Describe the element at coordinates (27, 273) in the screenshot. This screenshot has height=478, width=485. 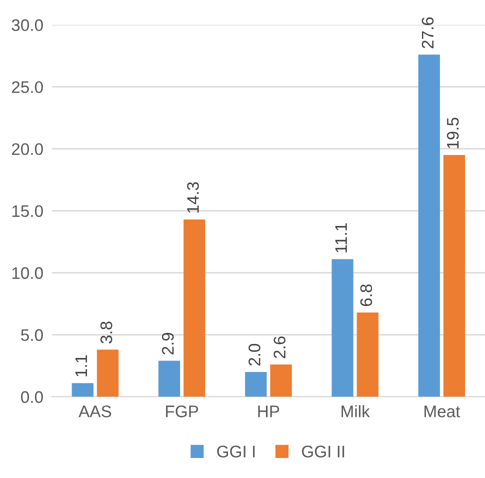
I see `y-tick-label: 10.0` at that location.